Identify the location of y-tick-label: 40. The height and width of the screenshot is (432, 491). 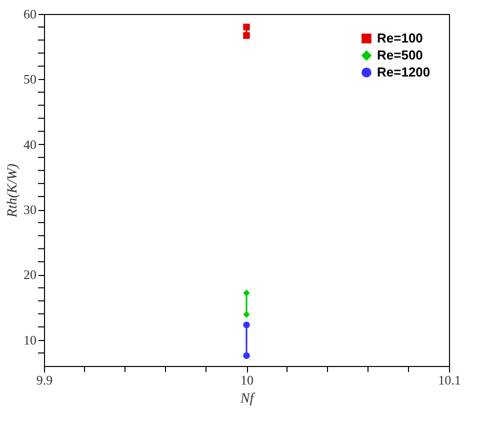
(30, 144).